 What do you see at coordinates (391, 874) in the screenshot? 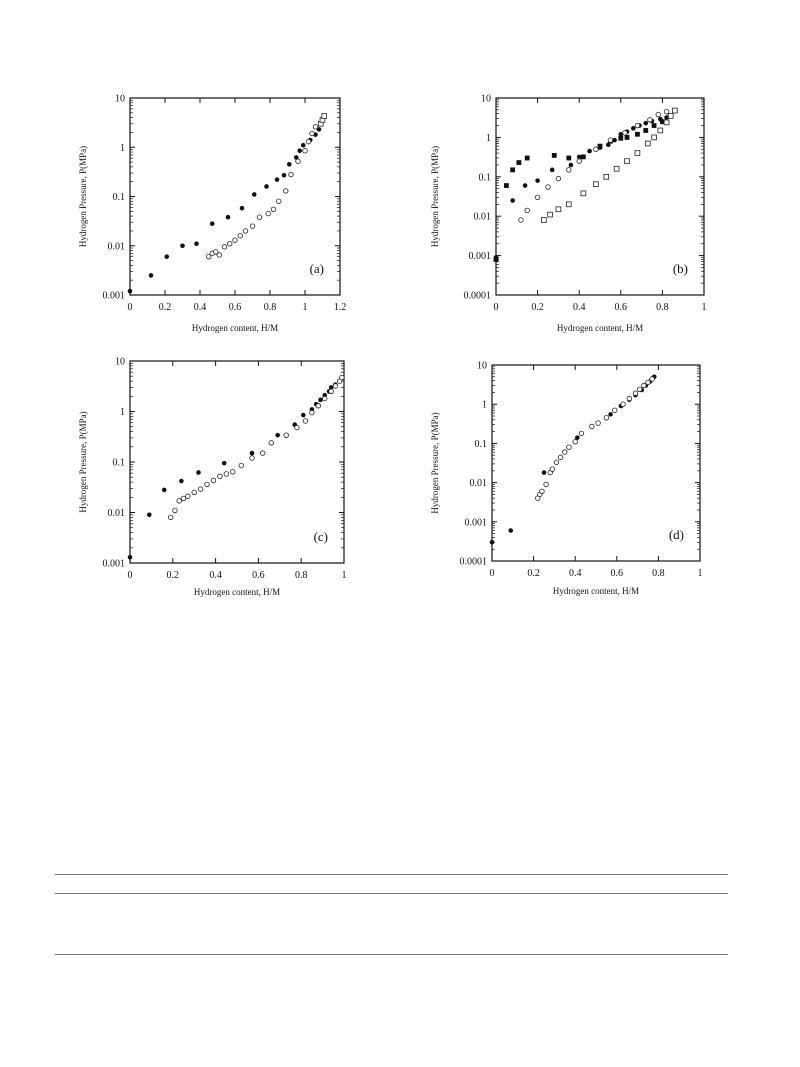
I see `divider-line` at bounding box center [391, 874].